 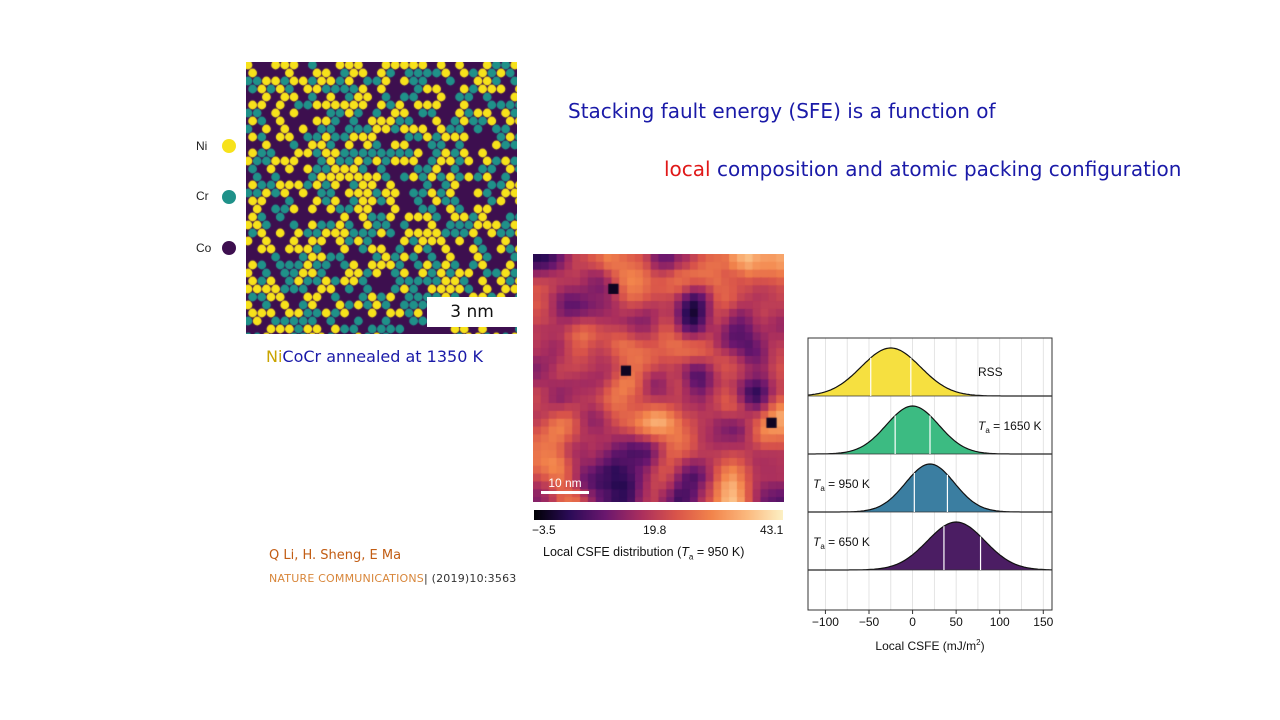 I want to click on ridge-label-2: Ta = 950 K, so click(x=841, y=485).